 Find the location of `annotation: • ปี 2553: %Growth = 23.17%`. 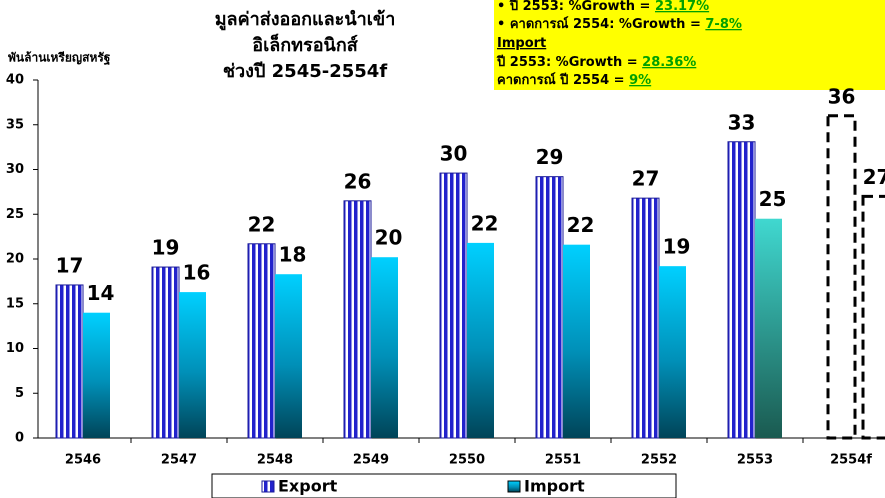

annotation: • ปี 2553: %Growth = 23.17% is located at coordinates (603, 7).